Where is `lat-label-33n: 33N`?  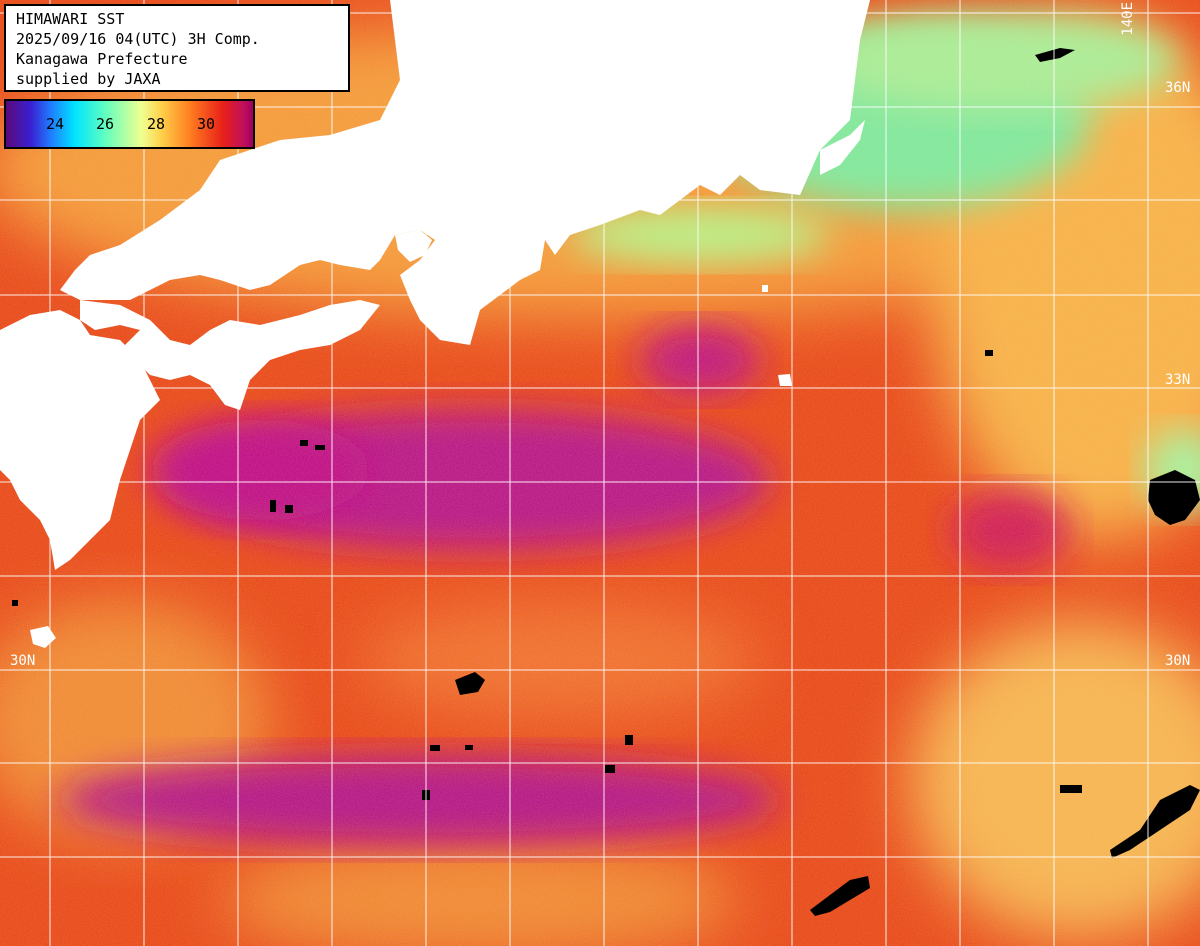
lat-label-33n: 33N is located at coordinates (1178, 380).